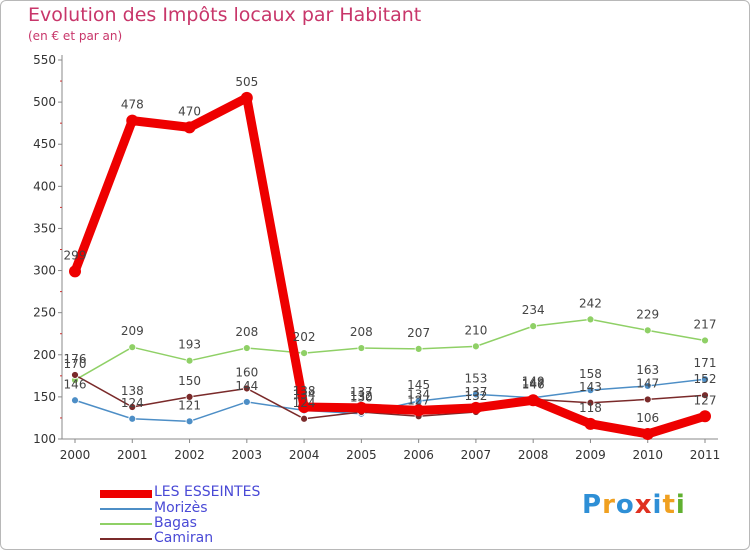 The height and width of the screenshot is (550, 750). Describe the element at coordinates (44, 355) in the screenshot. I see `y-tick-label: 200` at that location.